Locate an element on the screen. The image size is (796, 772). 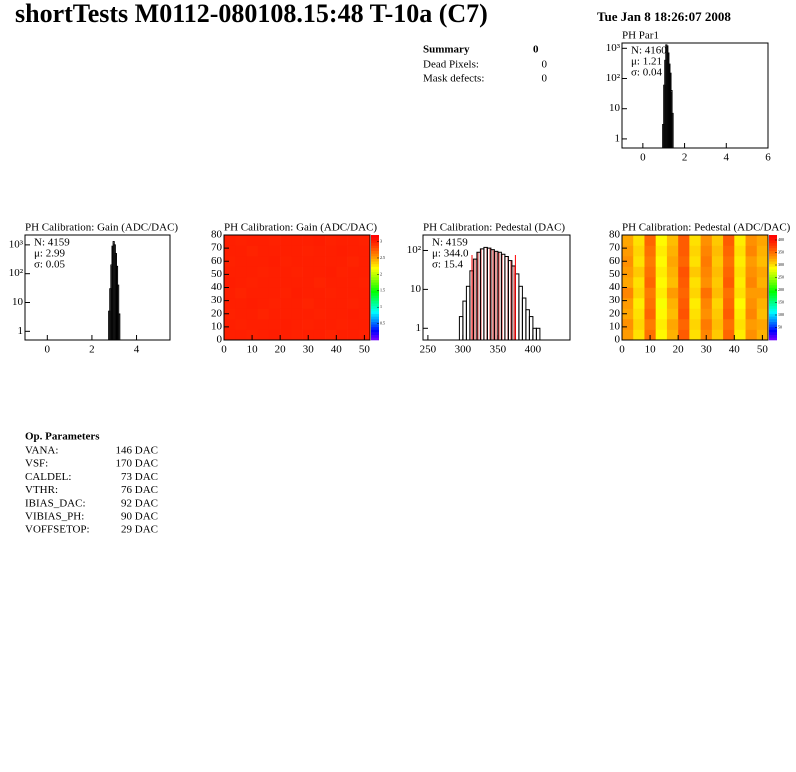
summary-label: Dead Pixels: is located at coordinates (451, 65).